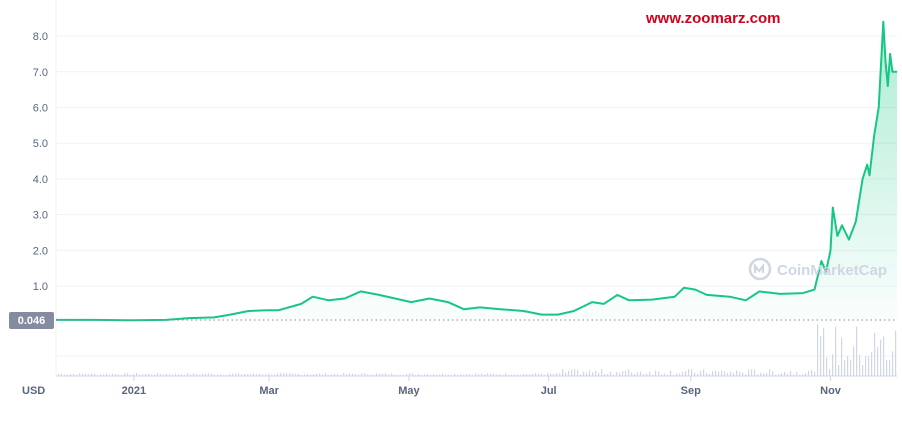 The image size is (902, 423). Describe the element at coordinates (40, 109) in the screenshot. I see `y-tick-label: 6.0` at that location.